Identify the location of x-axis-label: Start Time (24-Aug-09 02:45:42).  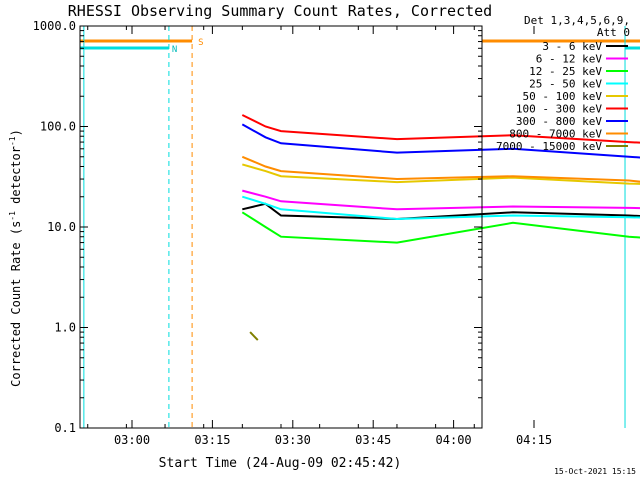
(280, 463).